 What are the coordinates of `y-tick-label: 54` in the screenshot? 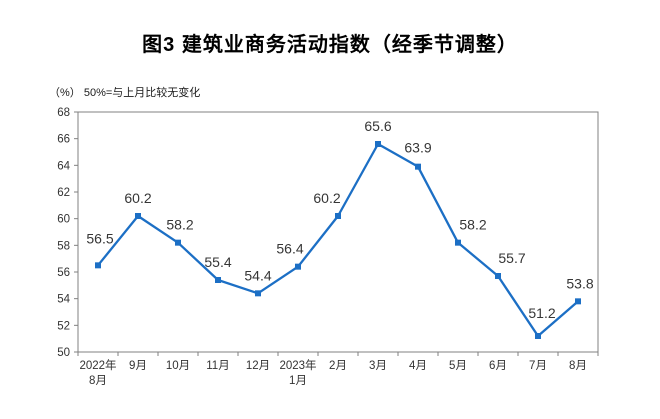 It's located at (63, 300).